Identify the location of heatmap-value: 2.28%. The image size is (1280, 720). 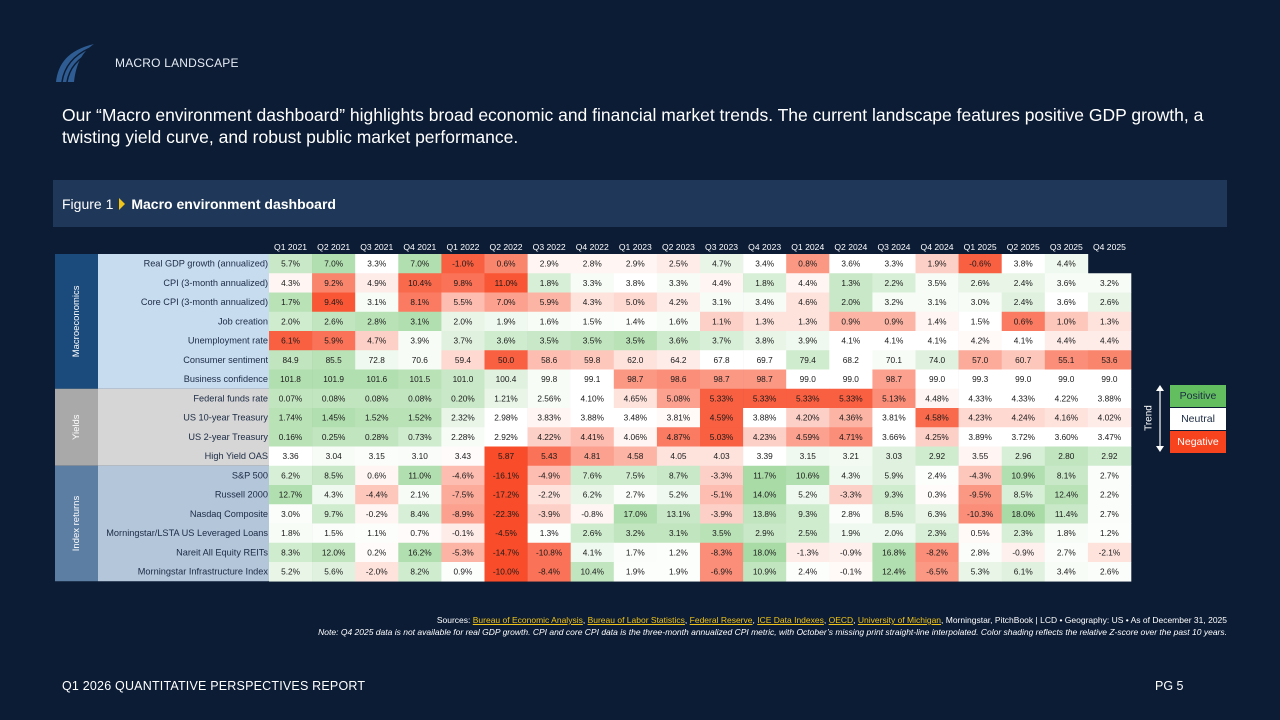
(463, 437).